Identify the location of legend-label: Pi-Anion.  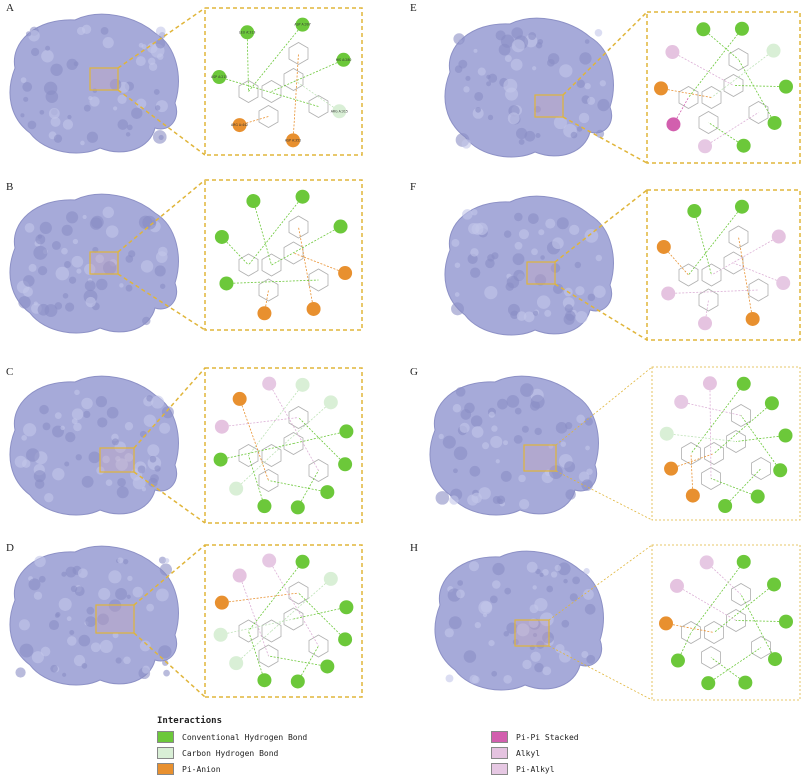
(201, 769).